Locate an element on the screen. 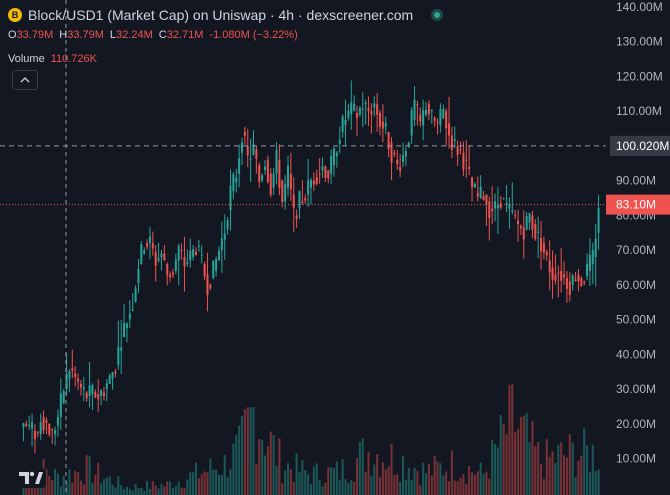 The image size is (670, 495). collapse-legend-button is located at coordinates (25, 80).